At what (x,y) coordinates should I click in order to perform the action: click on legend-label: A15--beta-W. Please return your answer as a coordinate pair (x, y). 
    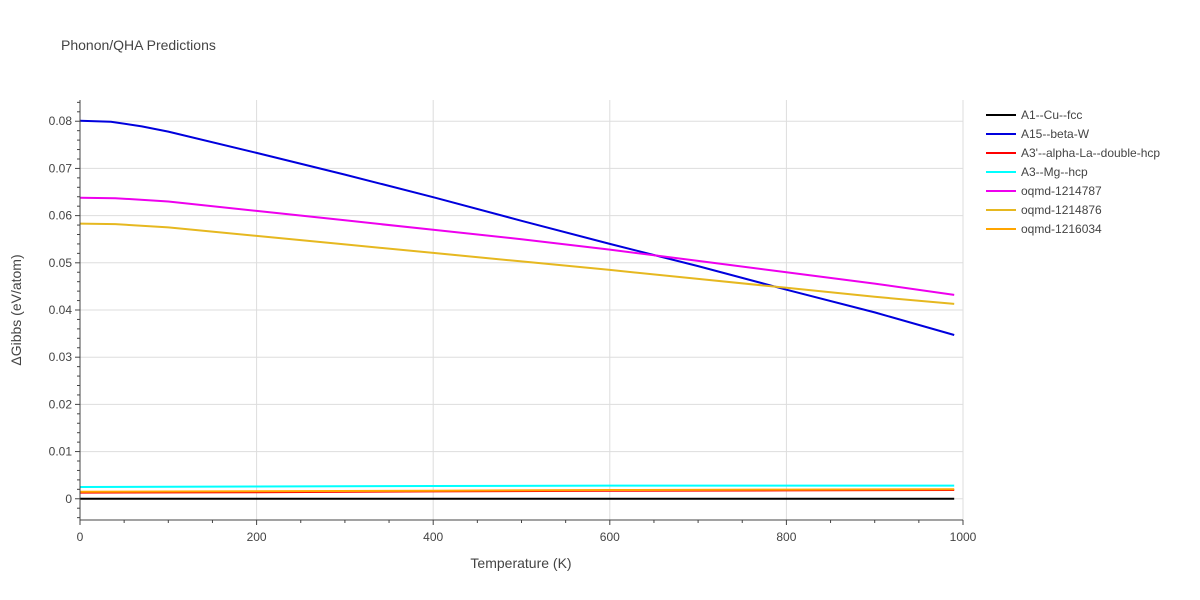
    Looking at the image, I should click on (1055, 134).